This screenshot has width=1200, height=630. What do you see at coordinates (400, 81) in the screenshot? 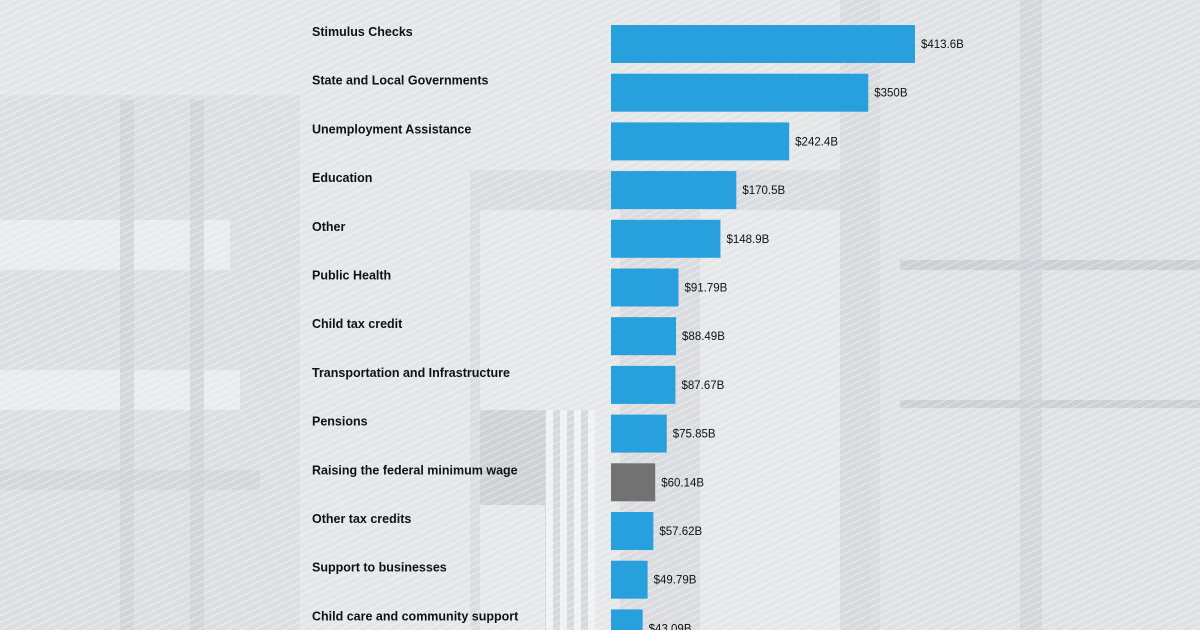
I see `category-label: State and Local Governments` at bounding box center [400, 81].